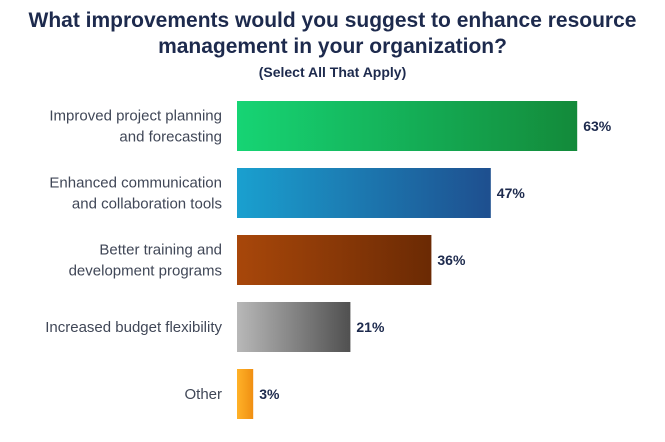  What do you see at coordinates (511, 193) in the screenshot?
I see `value-label-enhanced-communication-and-collaboration-tools: 47%` at bounding box center [511, 193].